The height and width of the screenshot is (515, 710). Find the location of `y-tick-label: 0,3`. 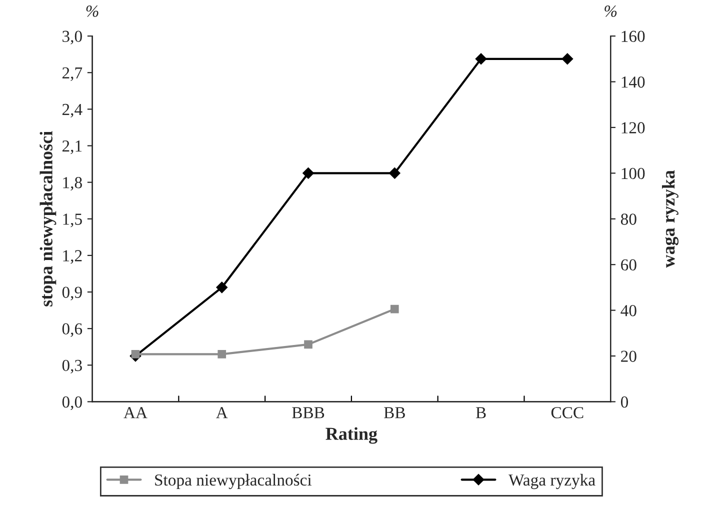

y-tick-label: 0,3 is located at coordinates (72, 367).